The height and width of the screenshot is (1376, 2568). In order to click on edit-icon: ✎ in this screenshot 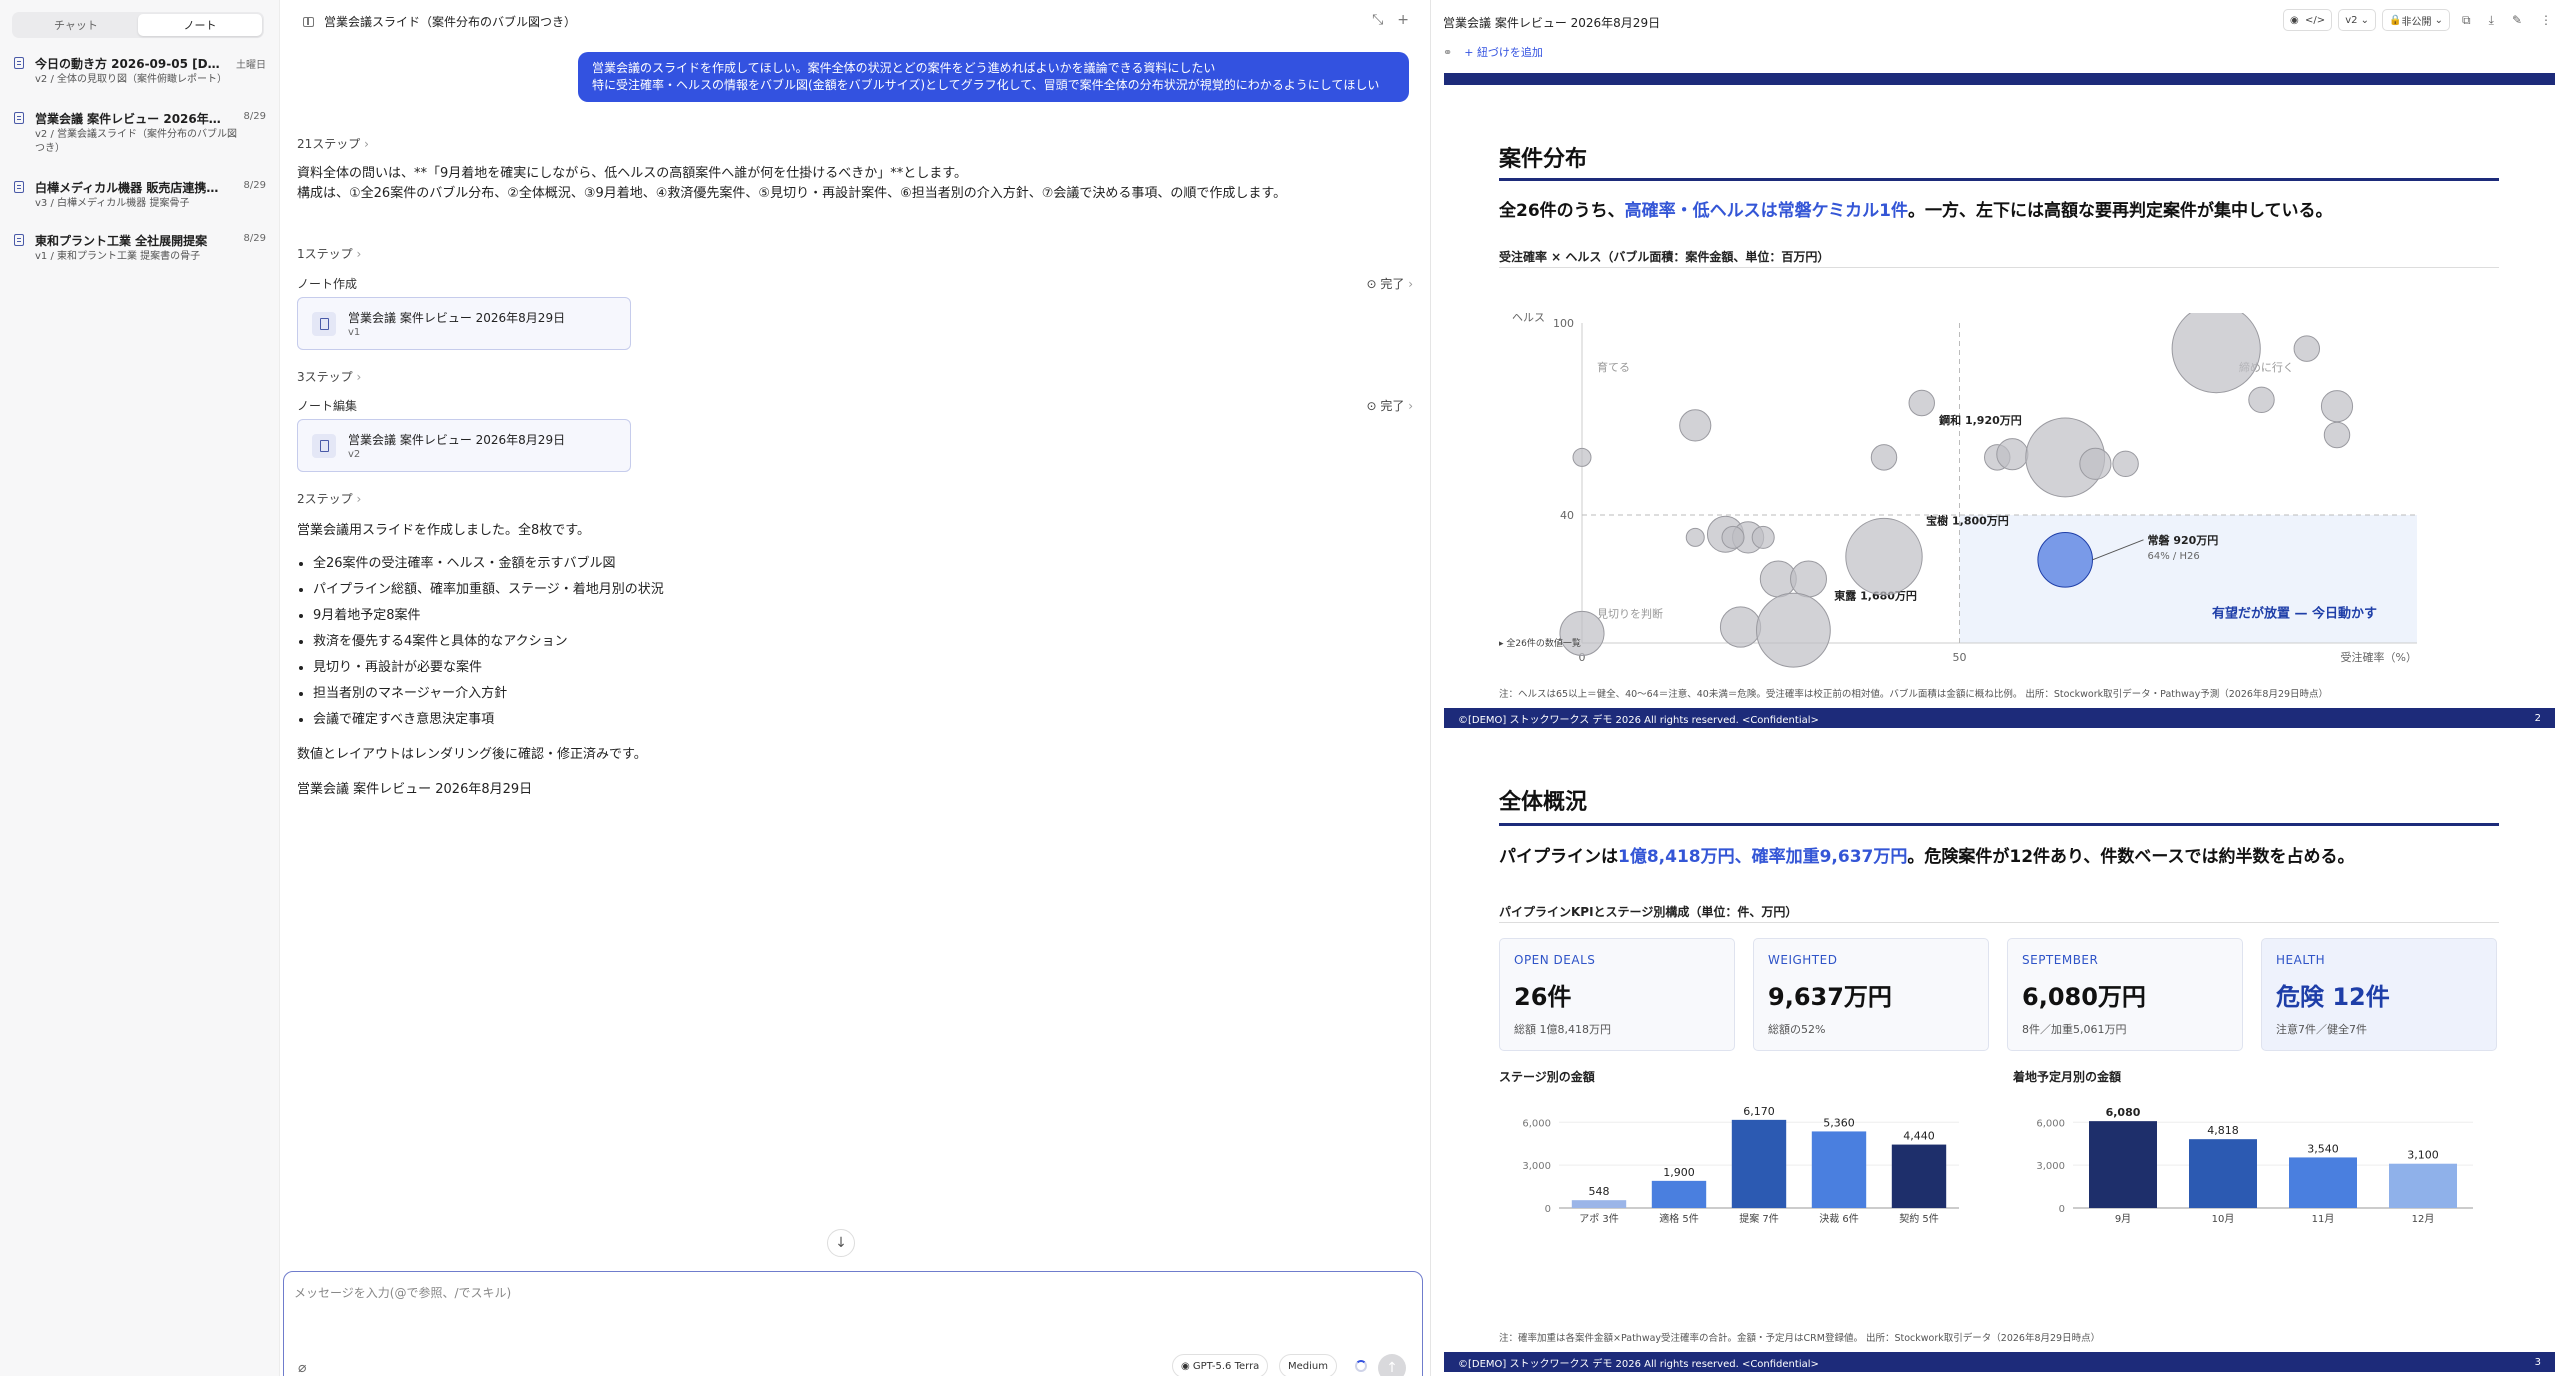, I will do `click(2516, 20)`.